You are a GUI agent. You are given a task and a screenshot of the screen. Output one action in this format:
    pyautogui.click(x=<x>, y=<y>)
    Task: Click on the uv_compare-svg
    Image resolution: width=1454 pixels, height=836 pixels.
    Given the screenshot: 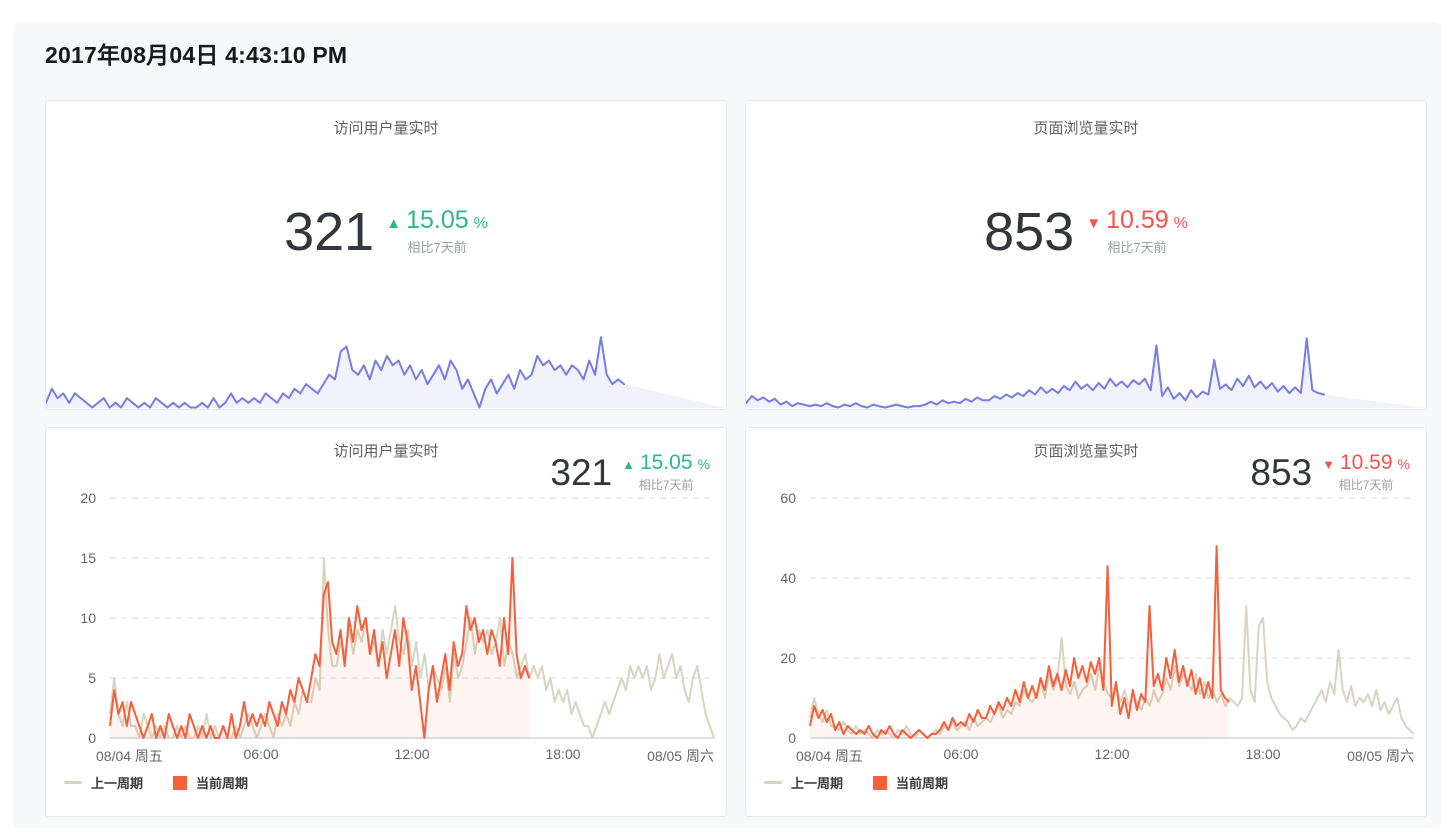 What is the action you would take?
    pyautogui.click(x=412, y=618)
    